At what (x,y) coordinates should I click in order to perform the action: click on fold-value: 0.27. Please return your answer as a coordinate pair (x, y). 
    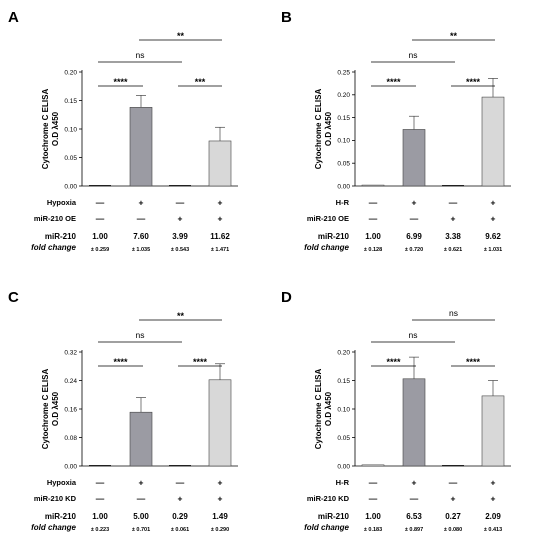
    Looking at the image, I should click on (453, 516).